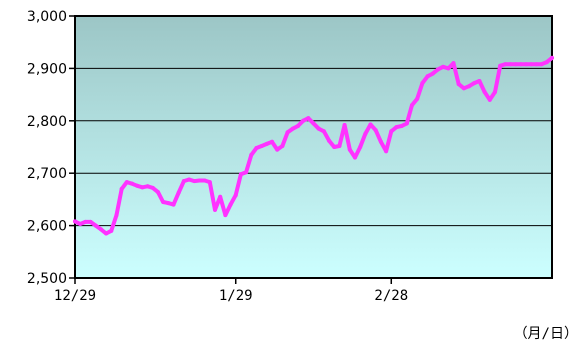 This screenshot has height=347, width=587. I want to click on y-tick-label: 2,600, so click(47, 227).